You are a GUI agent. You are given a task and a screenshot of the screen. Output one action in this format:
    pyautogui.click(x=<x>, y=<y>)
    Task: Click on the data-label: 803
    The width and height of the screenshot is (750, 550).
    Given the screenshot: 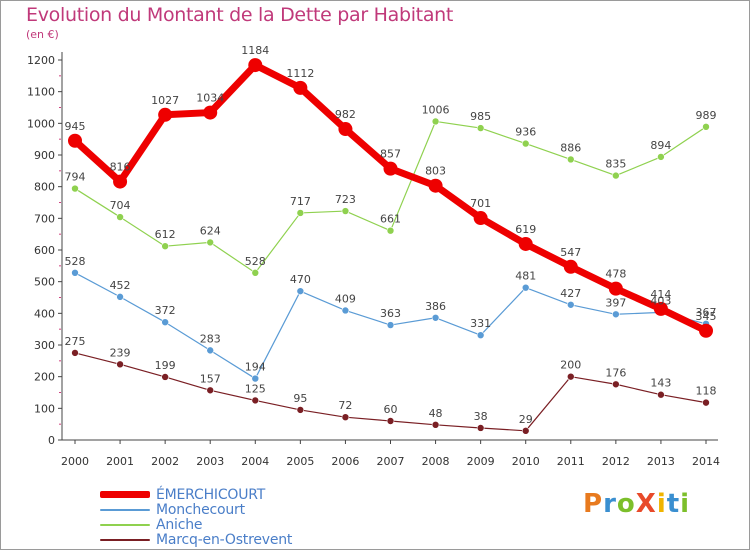 What is the action you would take?
    pyautogui.click(x=435, y=171)
    